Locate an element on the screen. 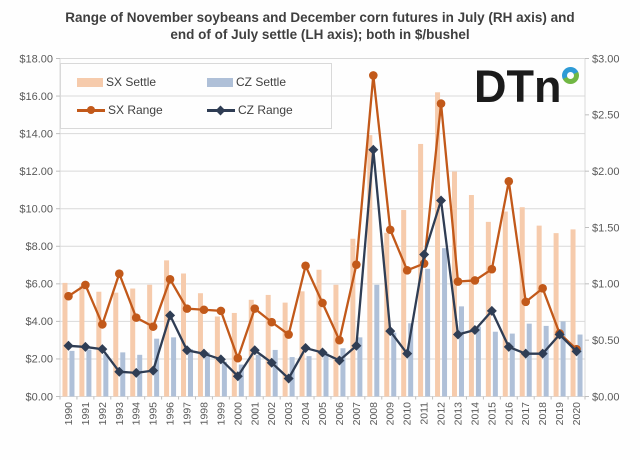 This screenshot has height=460, width=640. sx-range-marker-2014 is located at coordinates (475, 280).